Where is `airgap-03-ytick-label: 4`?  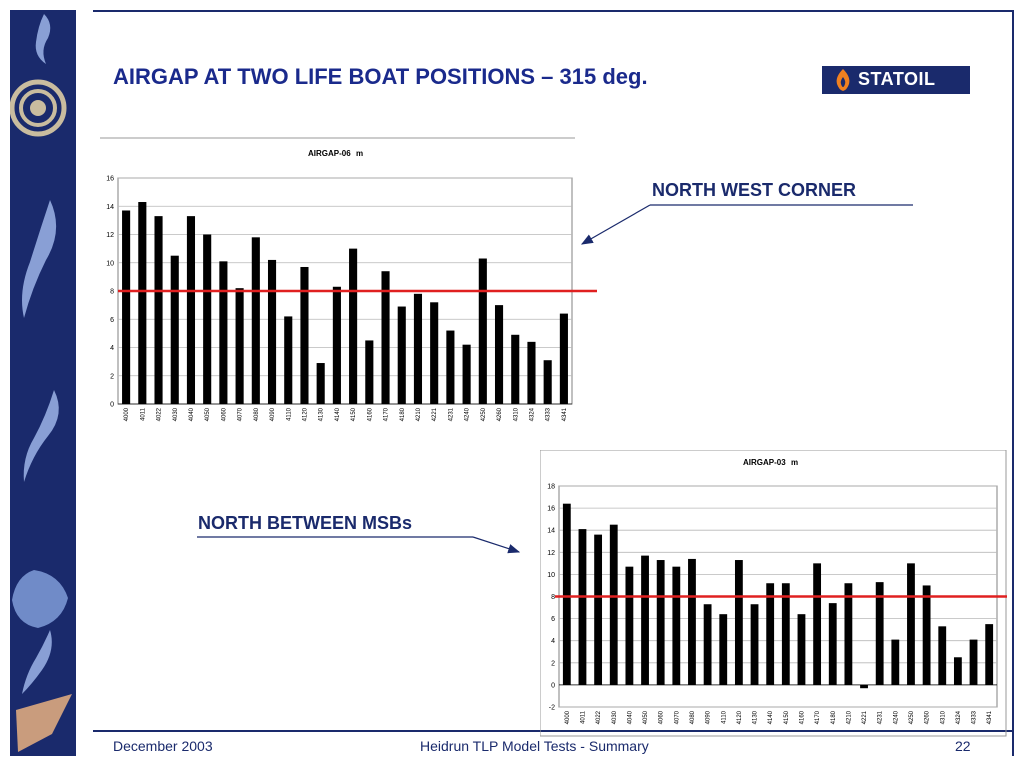 airgap-03-ytick-label: 4 is located at coordinates (553, 641).